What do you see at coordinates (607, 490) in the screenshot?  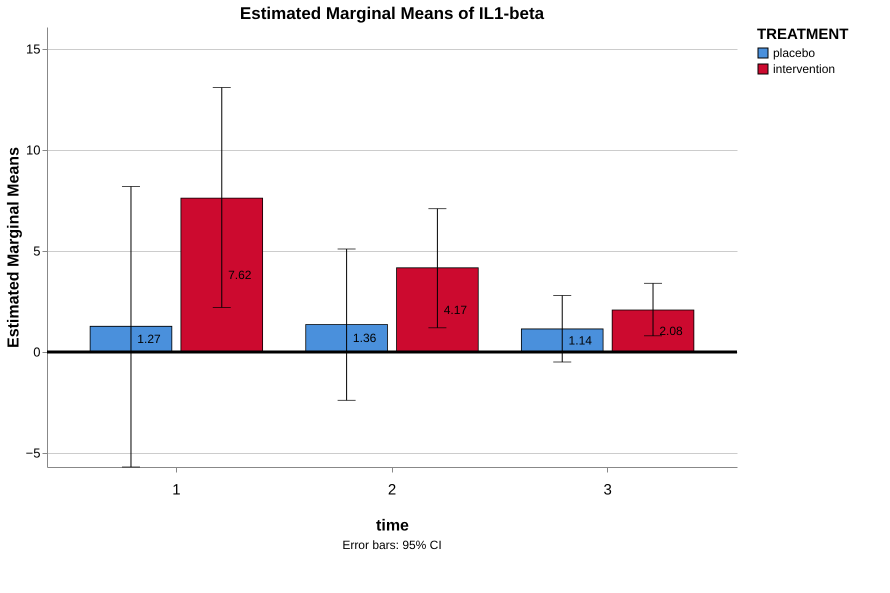 I see `x-tick-label: 3` at bounding box center [607, 490].